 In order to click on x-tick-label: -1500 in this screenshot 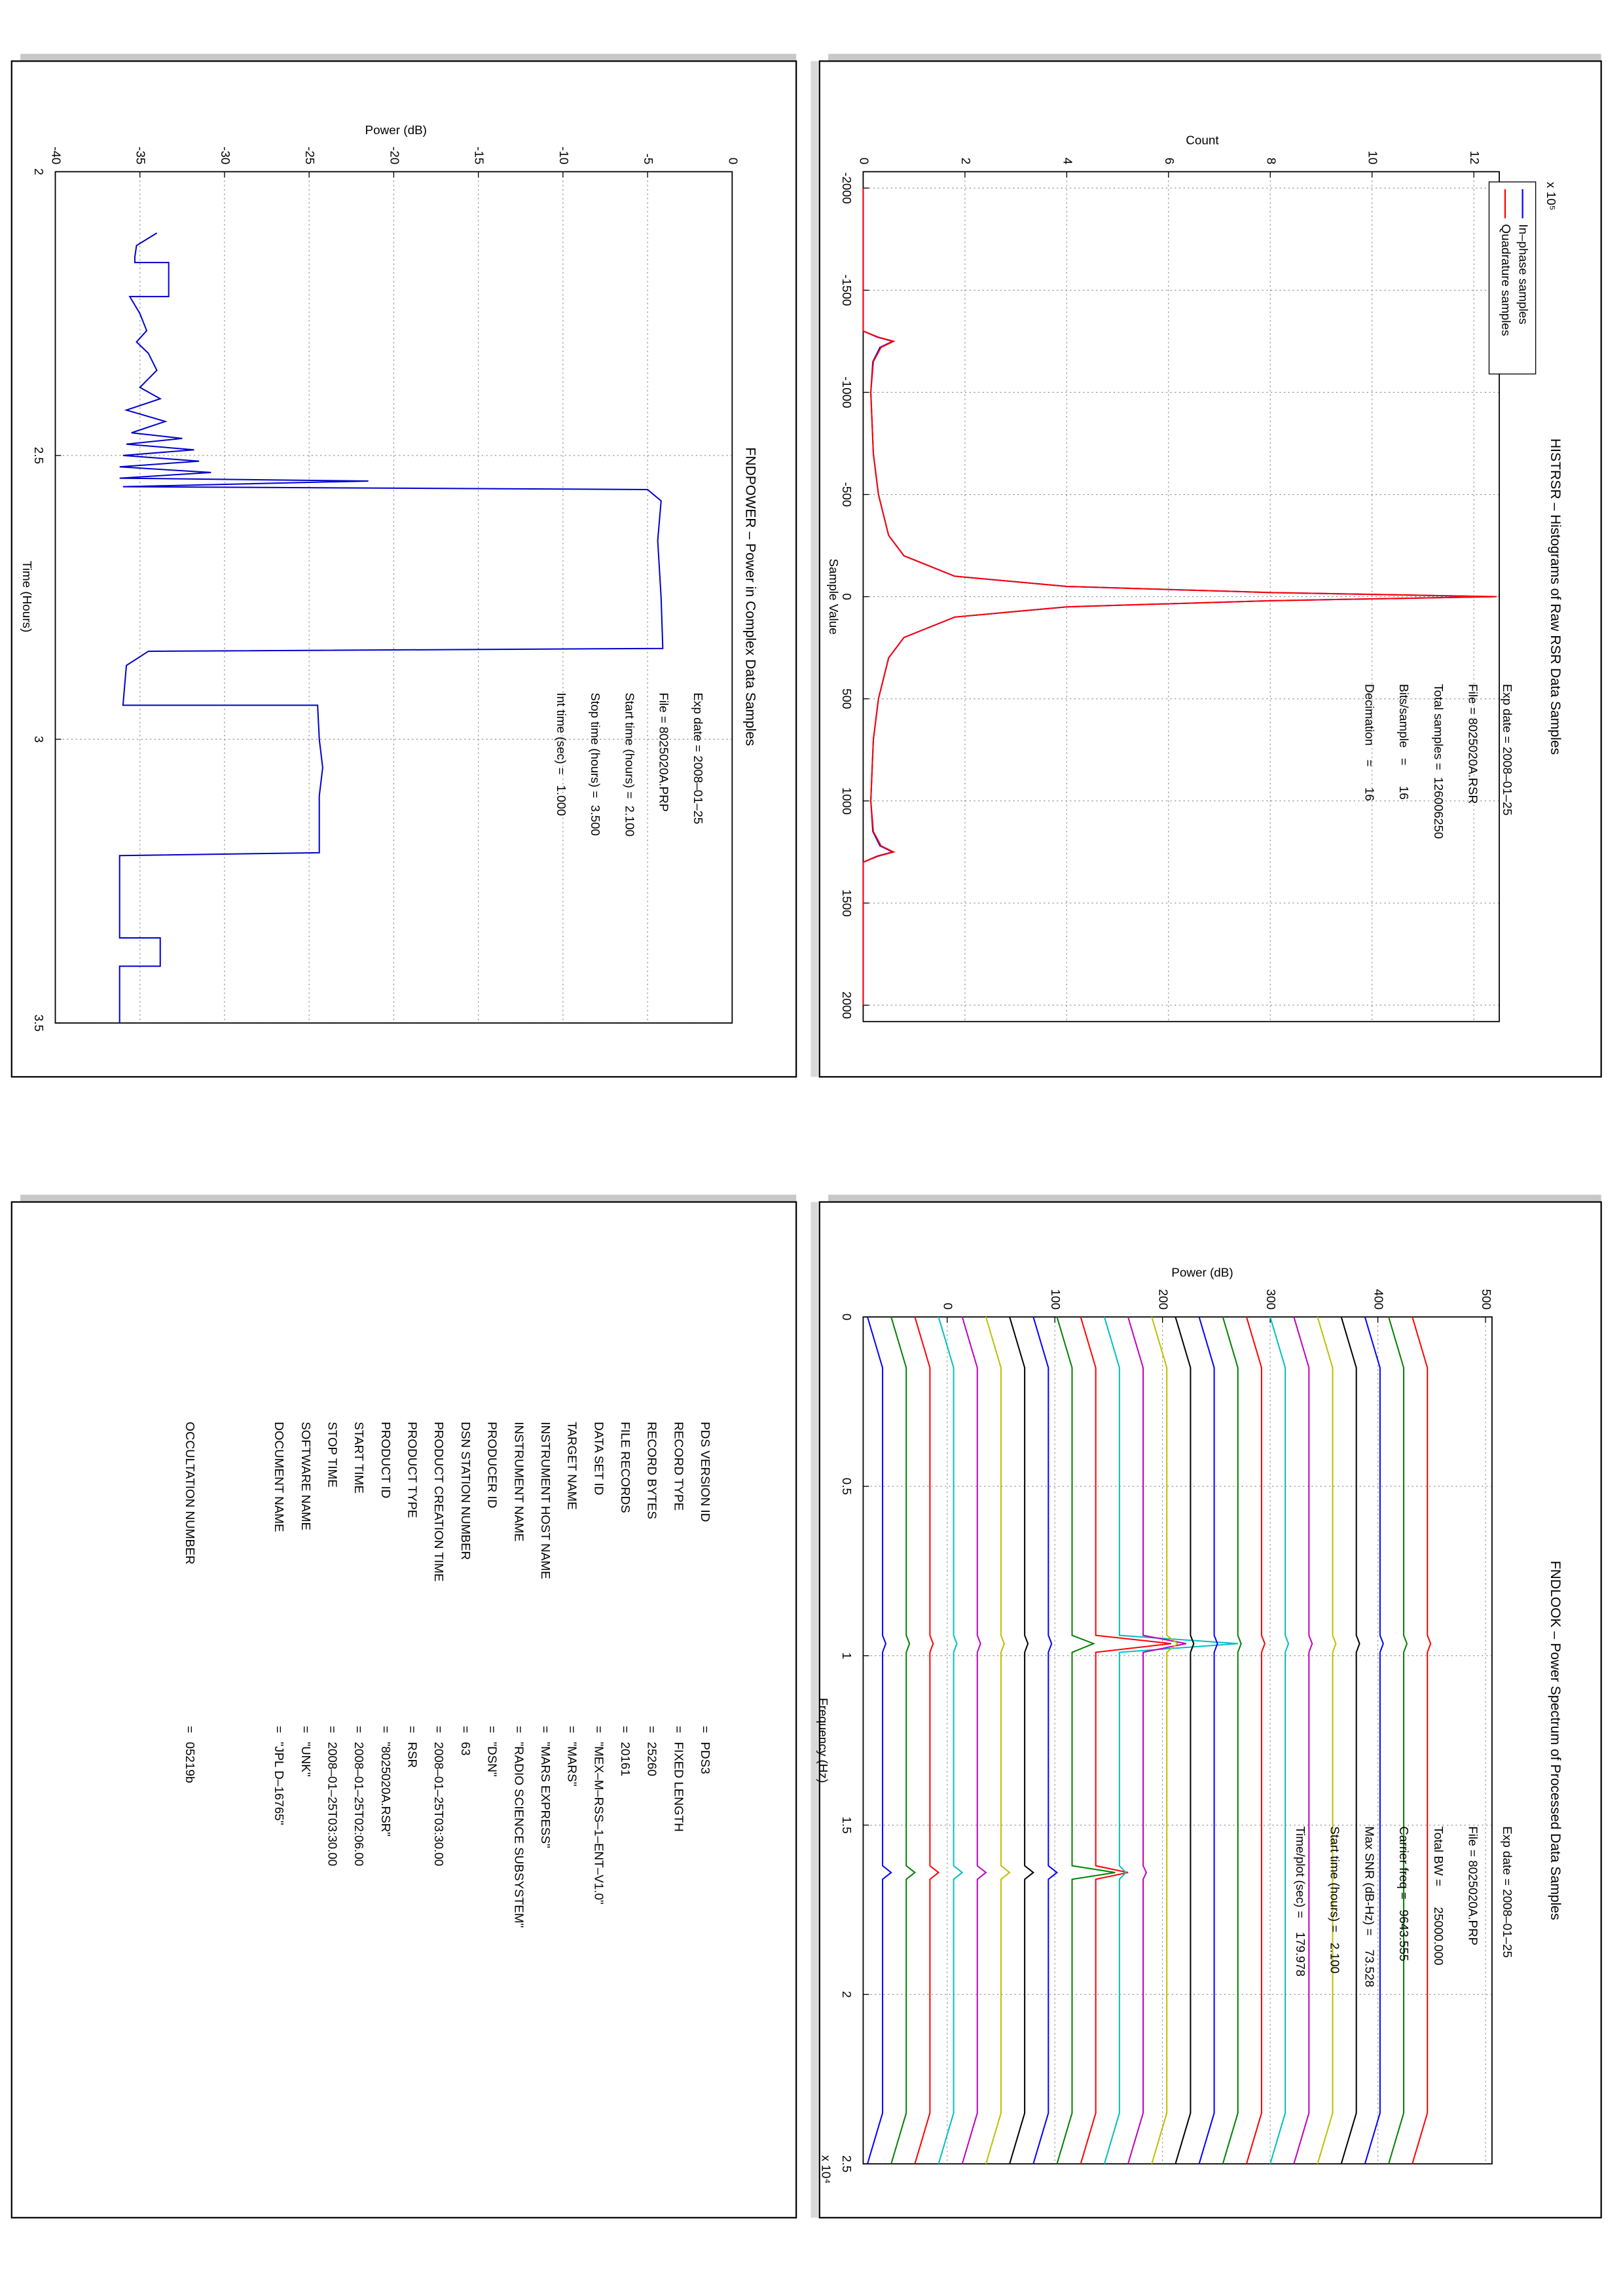, I will do `click(846, 290)`.